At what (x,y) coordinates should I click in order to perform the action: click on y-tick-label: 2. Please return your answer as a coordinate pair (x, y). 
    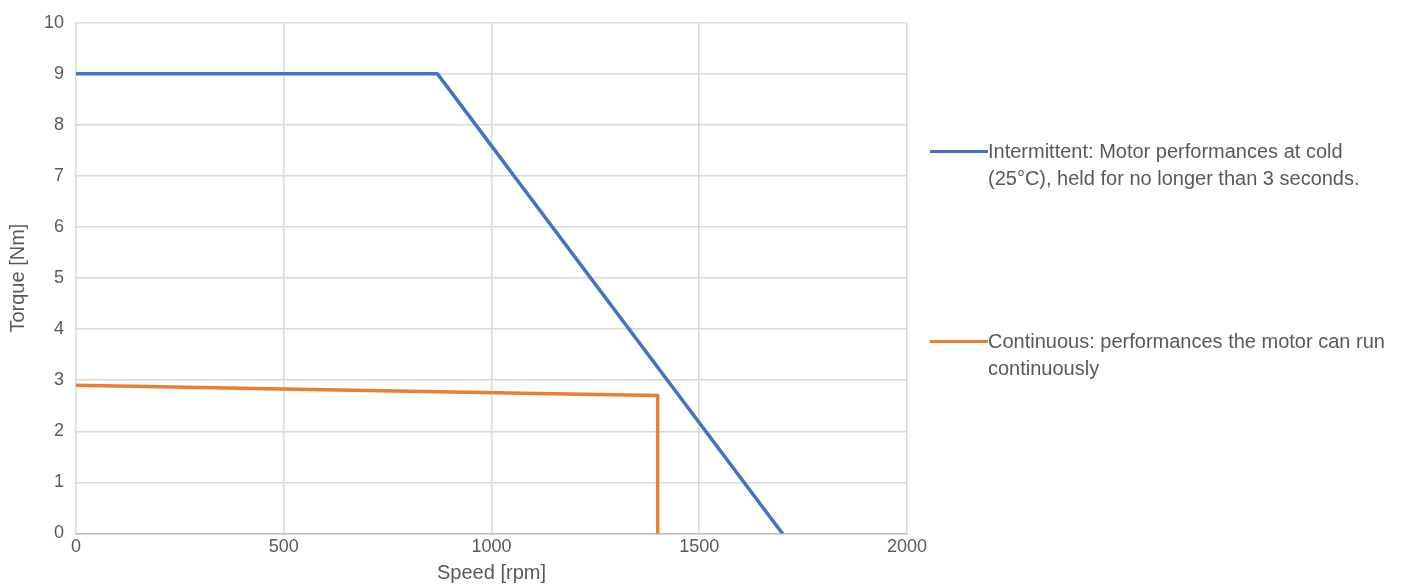
    Looking at the image, I should click on (59, 430).